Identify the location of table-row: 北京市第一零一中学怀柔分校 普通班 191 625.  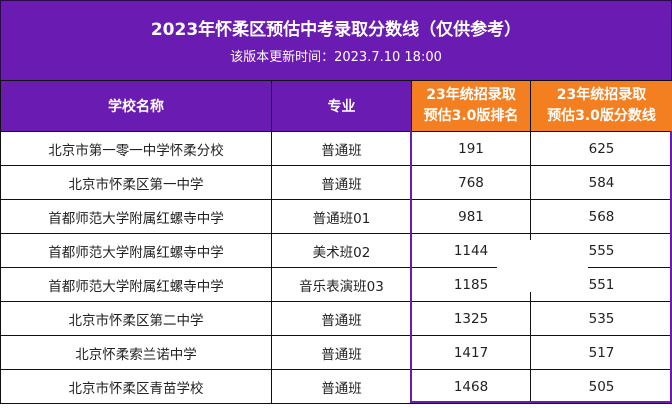
(336, 148).